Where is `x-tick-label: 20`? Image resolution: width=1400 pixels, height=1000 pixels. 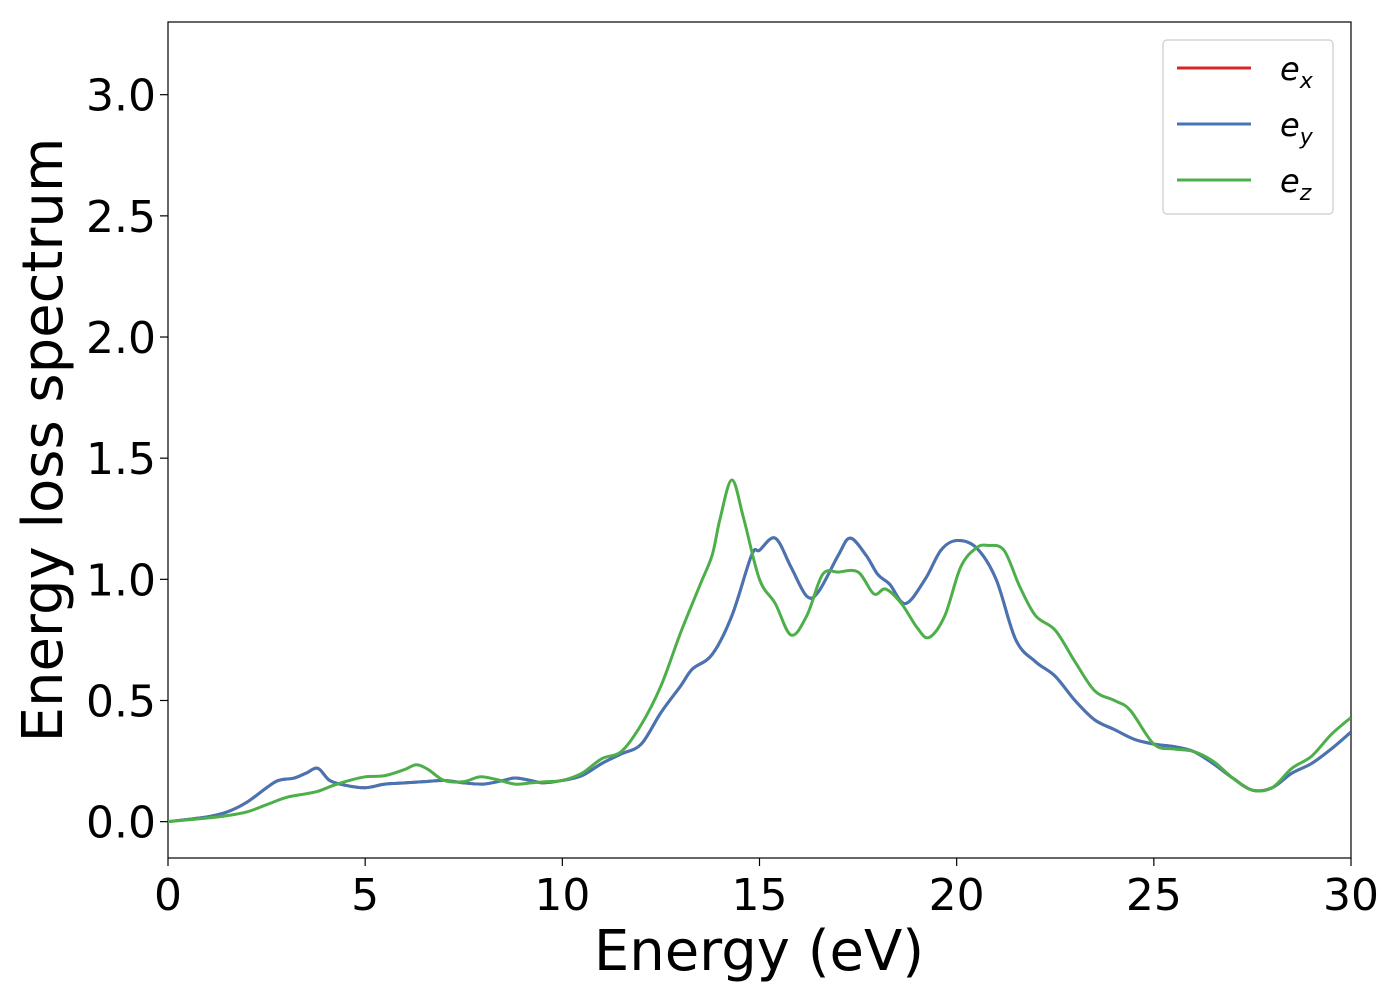
x-tick-label: 20 is located at coordinates (957, 895).